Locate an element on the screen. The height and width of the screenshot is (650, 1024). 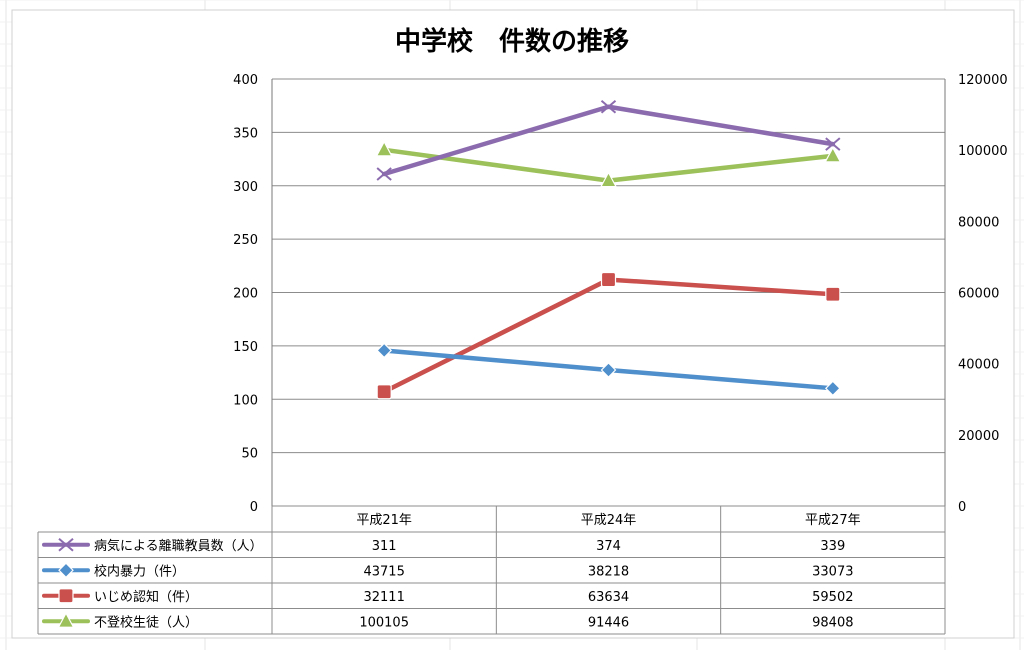
x-category-label: 平成27年 is located at coordinates (833, 520).